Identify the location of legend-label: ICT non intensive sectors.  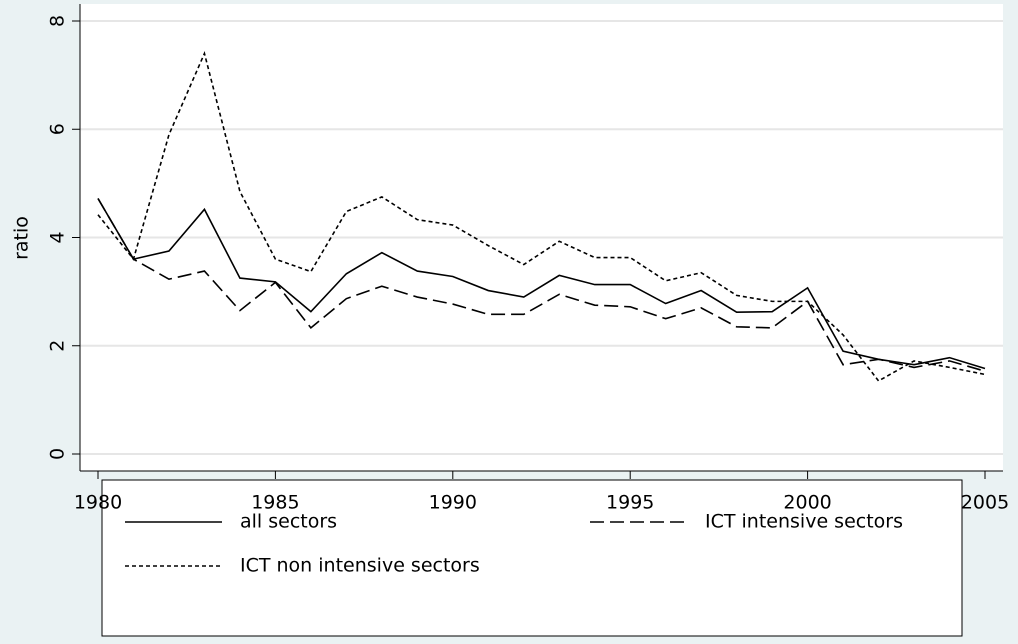
(360, 566).